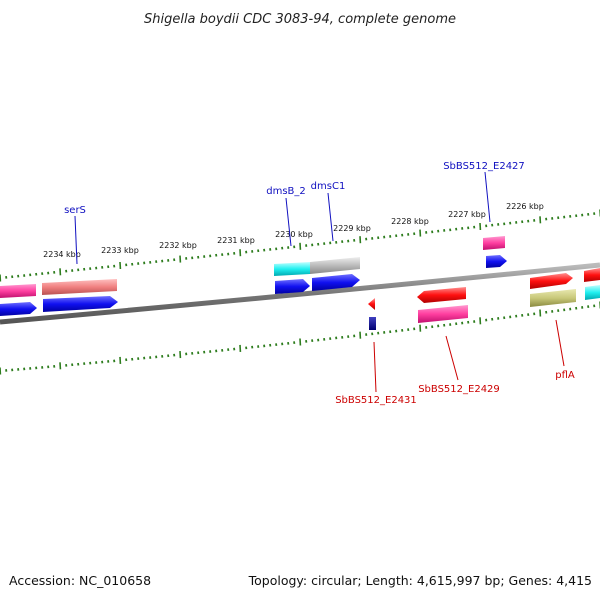 This screenshot has width=600, height=600. What do you see at coordinates (336, 282) in the screenshot?
I see `gene-blue-dmsC1` at bounding box center [336, 282].